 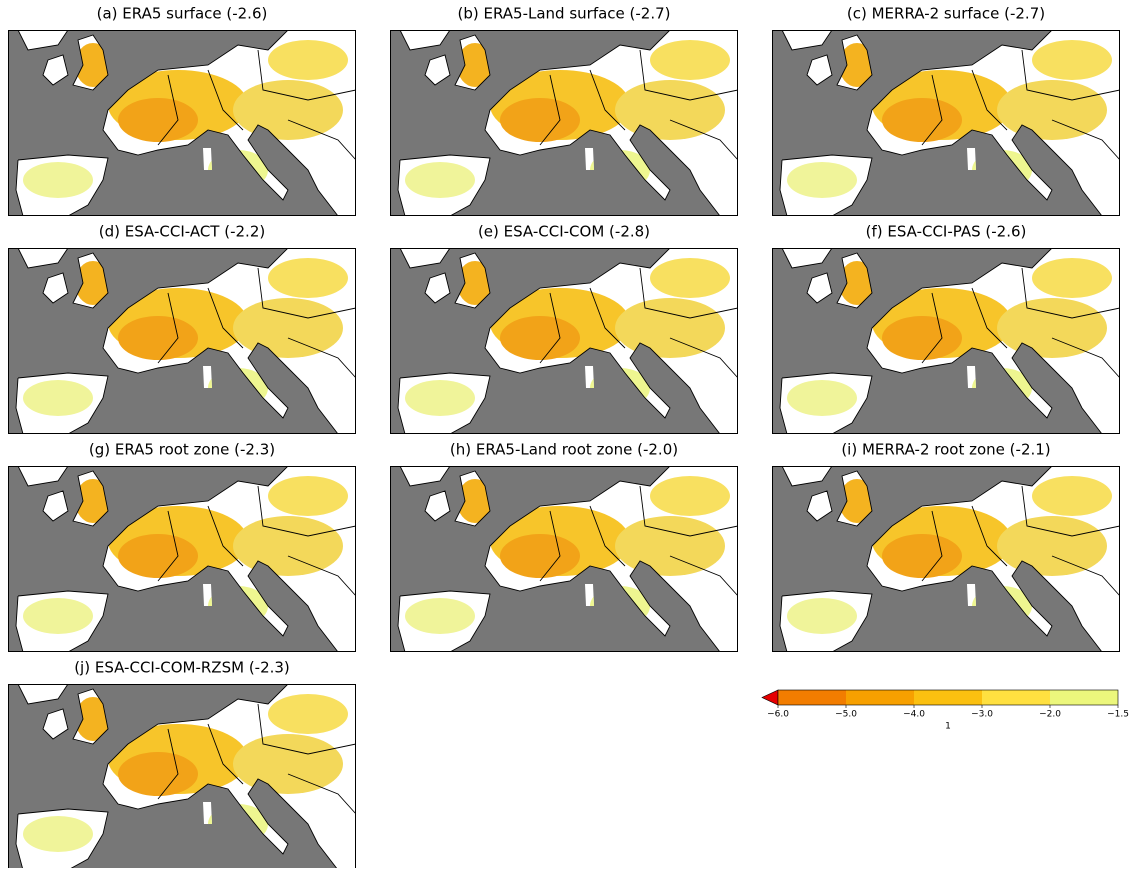 I want to click on map-panel: (h) ERA5-Land root zone (-2.0), so click(x=564, y=547).